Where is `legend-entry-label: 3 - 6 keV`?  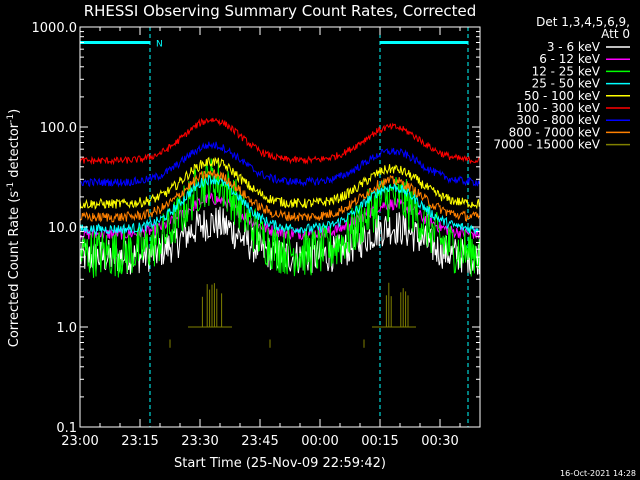 legend-entry-label: 3 - 6 keV is located at coordinates (574, 47).